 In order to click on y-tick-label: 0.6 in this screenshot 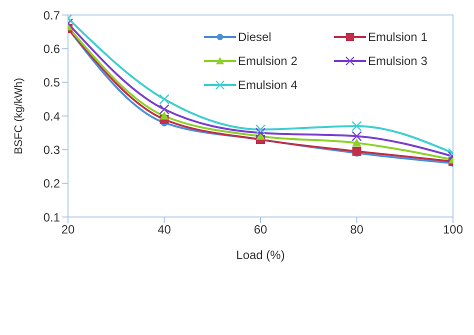, I will do `click(51, 49)`.